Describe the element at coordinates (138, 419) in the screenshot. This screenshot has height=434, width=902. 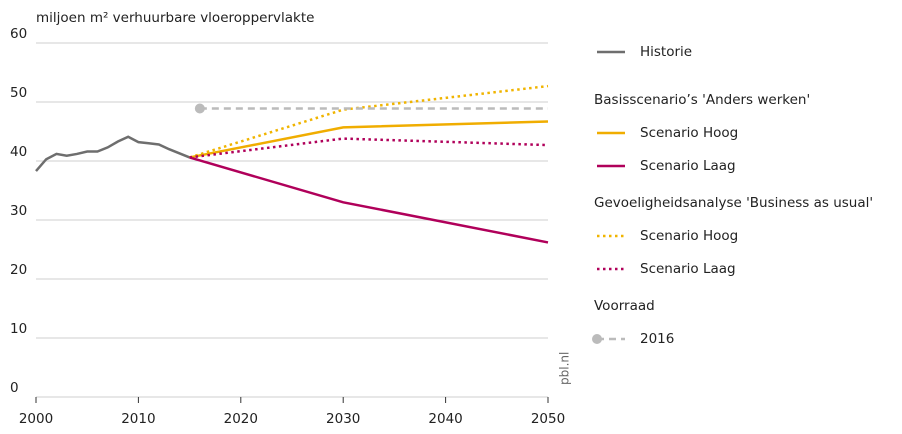
I see `x-tick-label: 2010` at that location.